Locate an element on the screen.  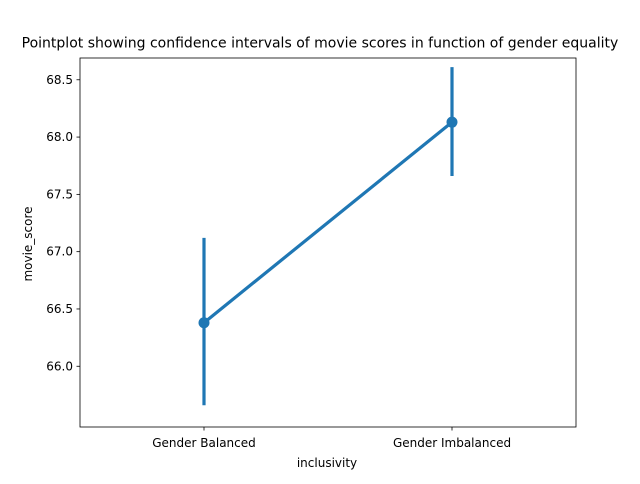
x-tick-label: Gender Balanced is located at coordinates (204, 443).